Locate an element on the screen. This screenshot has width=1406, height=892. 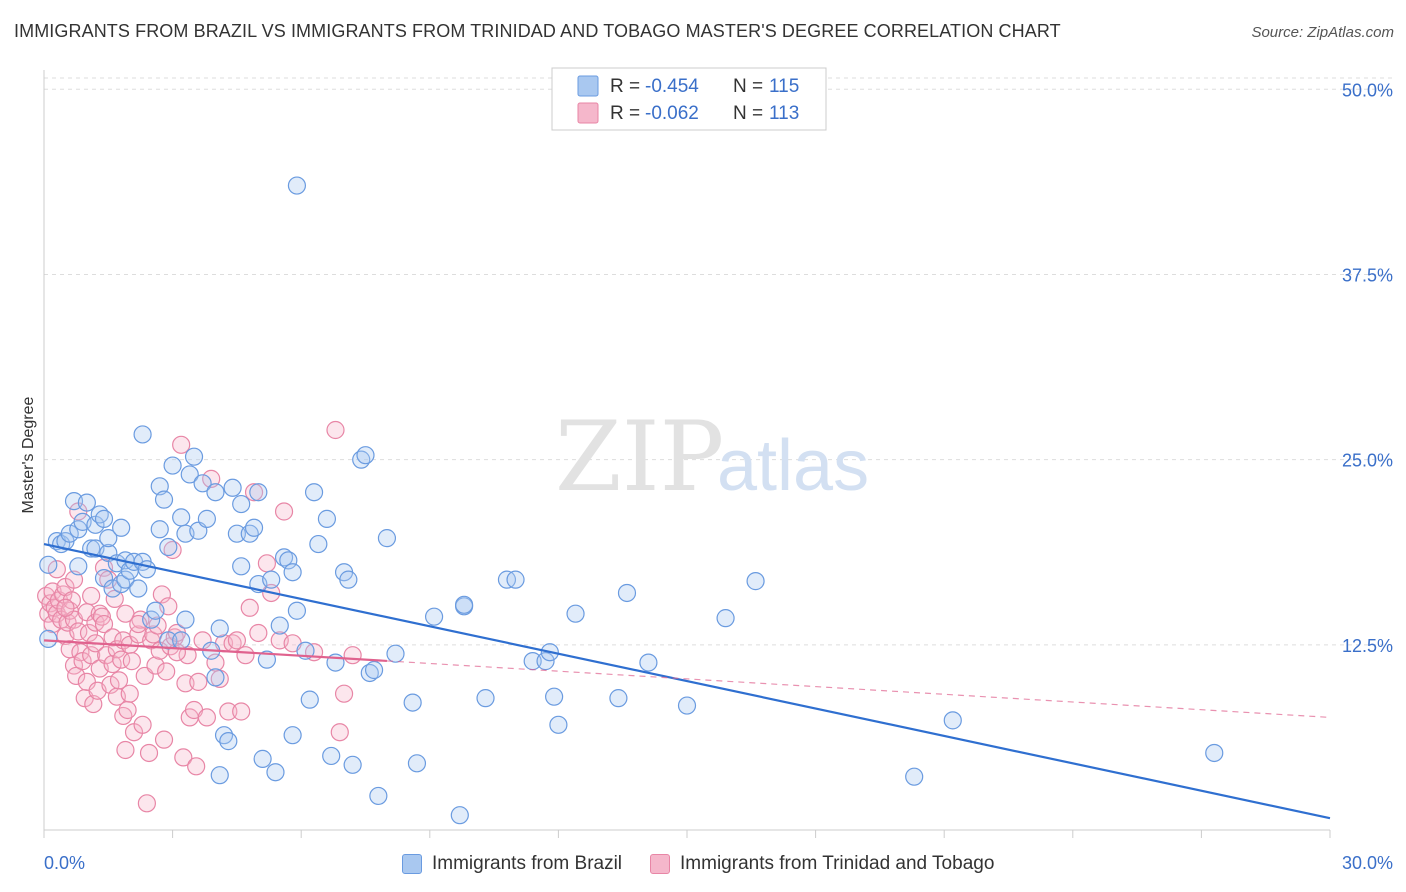
legend-n-value-tt: 113 is located at coordinates (784, 113).